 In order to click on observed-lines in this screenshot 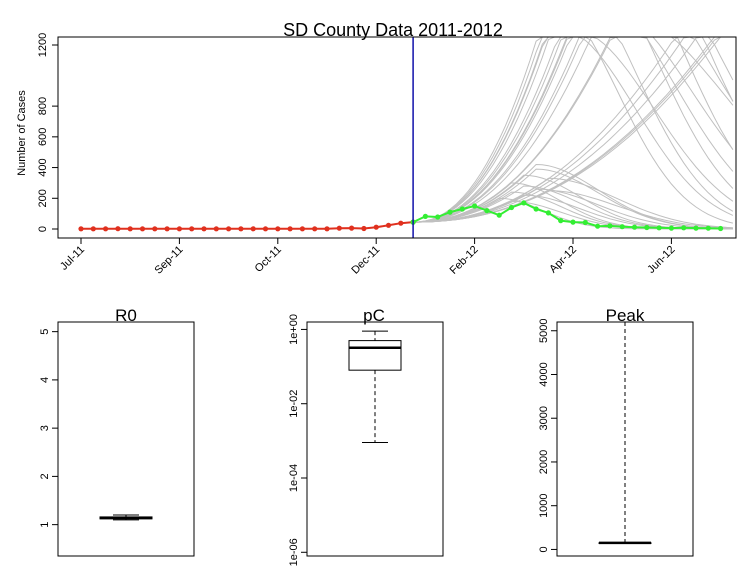, I will do `click(401, 216)`.